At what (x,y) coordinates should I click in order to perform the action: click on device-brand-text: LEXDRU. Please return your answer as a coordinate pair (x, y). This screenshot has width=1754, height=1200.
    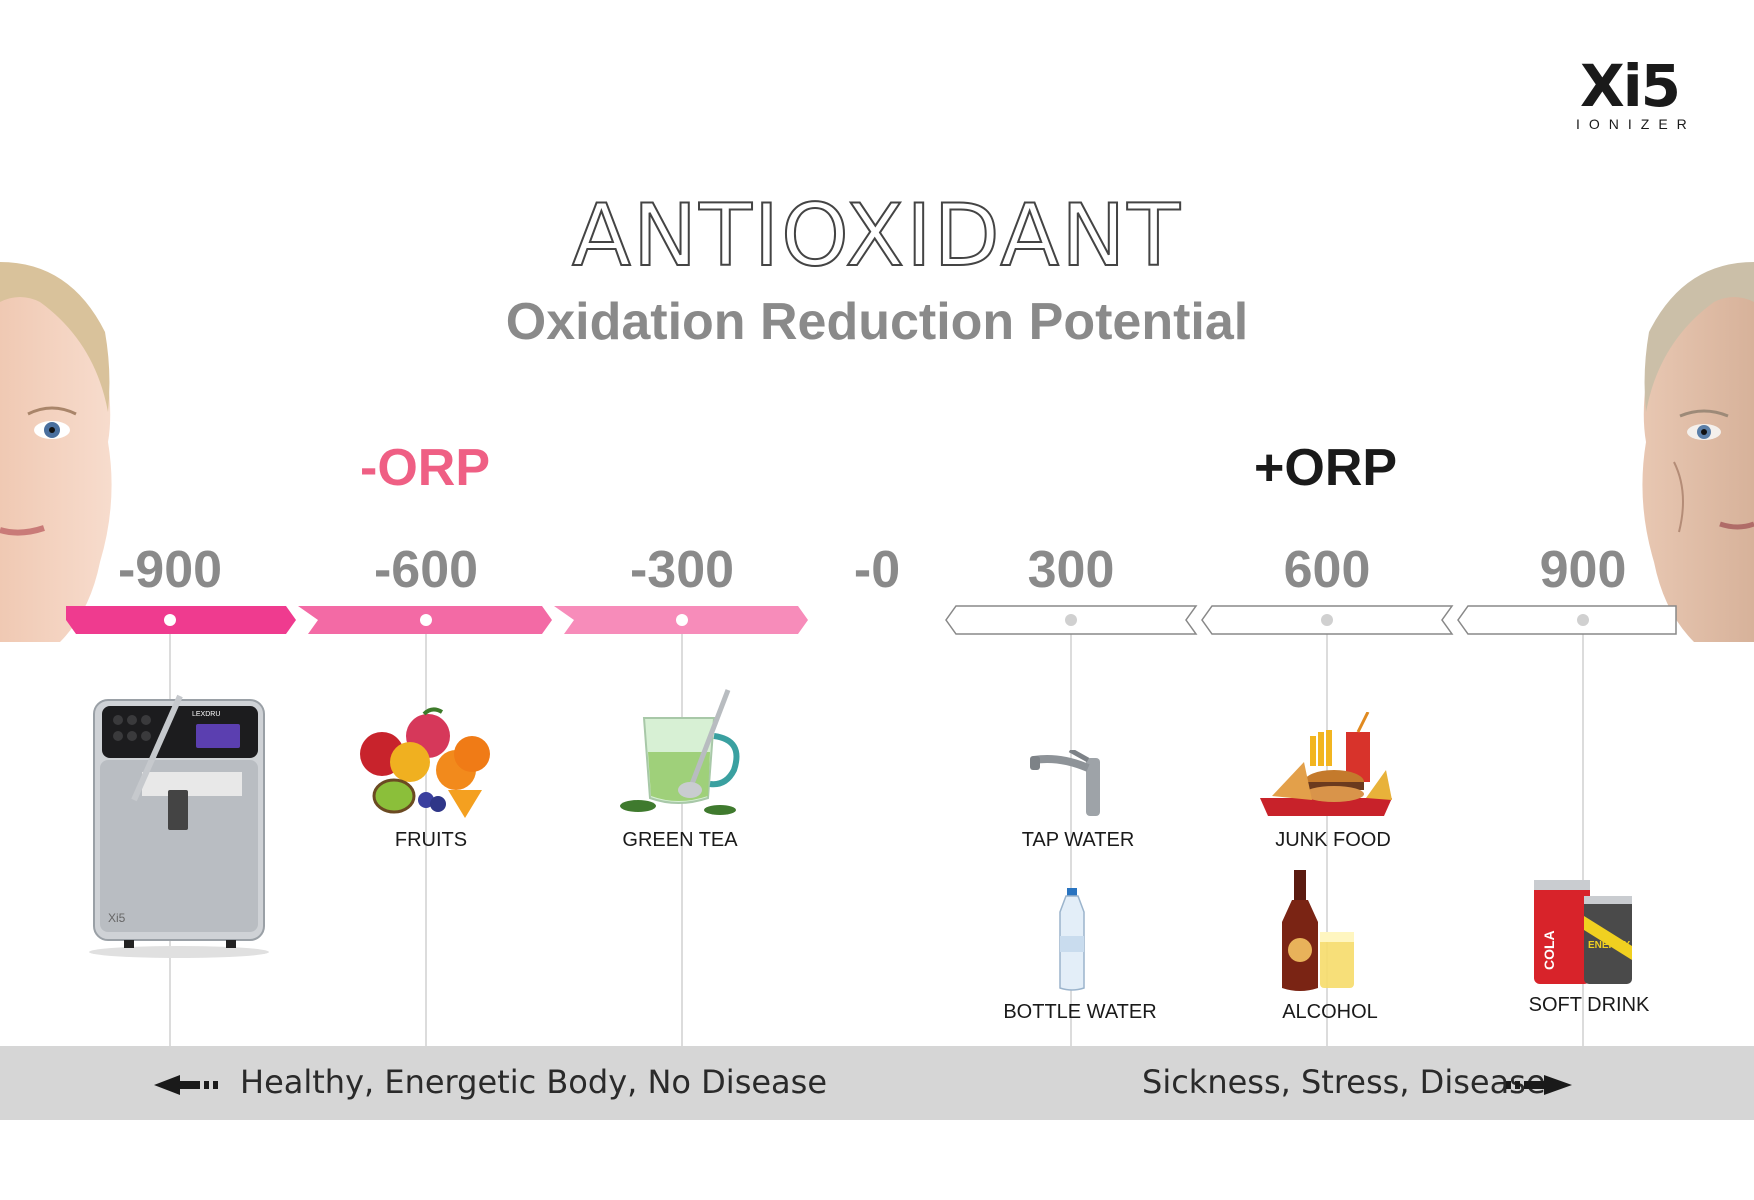
    Looking at the image, I should click on (206, 714).